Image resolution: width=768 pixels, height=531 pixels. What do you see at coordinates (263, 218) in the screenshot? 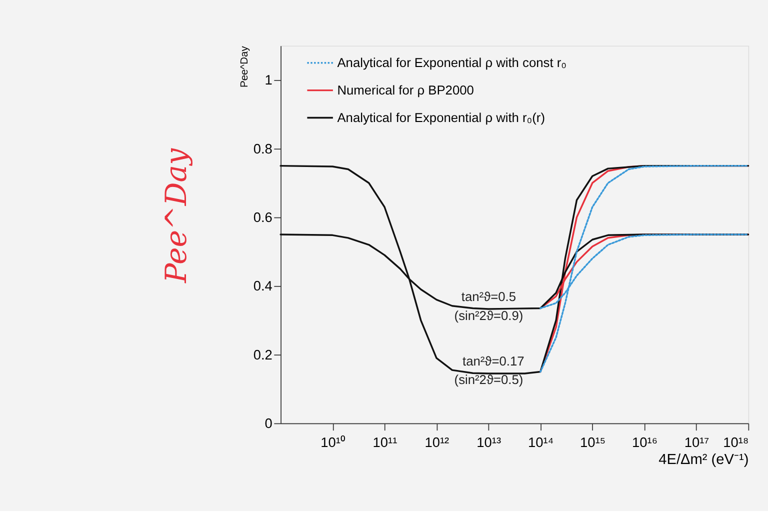
I see `y-tick-label: 0.6` at bounding box center [263, 218].